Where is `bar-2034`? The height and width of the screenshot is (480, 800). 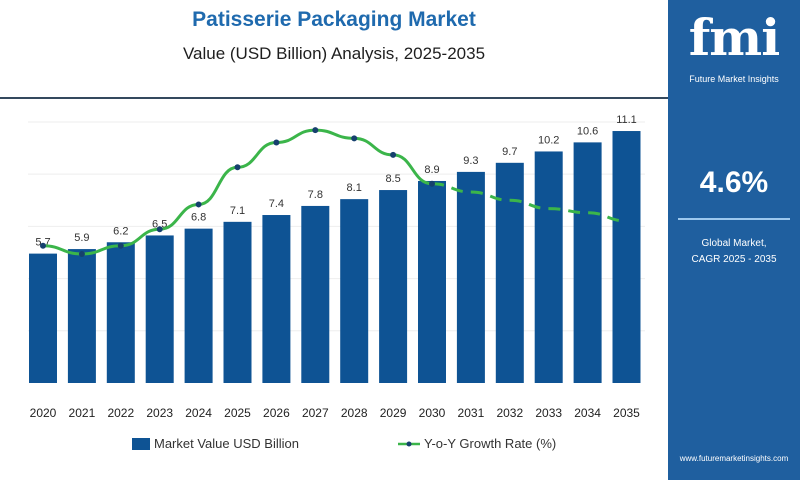 bar-2034 is located at coordinates (587, 262).